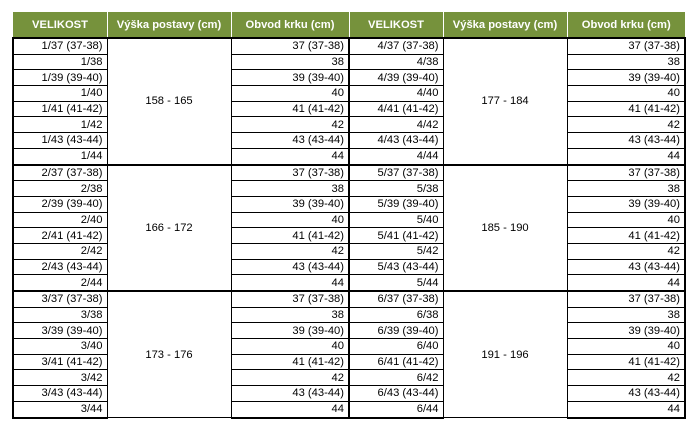 This screenshot has height=428, width=699. Describe the element at coordinates (396, 283) in the screenshot. I see `size-cell-right: 5/44` at that location.